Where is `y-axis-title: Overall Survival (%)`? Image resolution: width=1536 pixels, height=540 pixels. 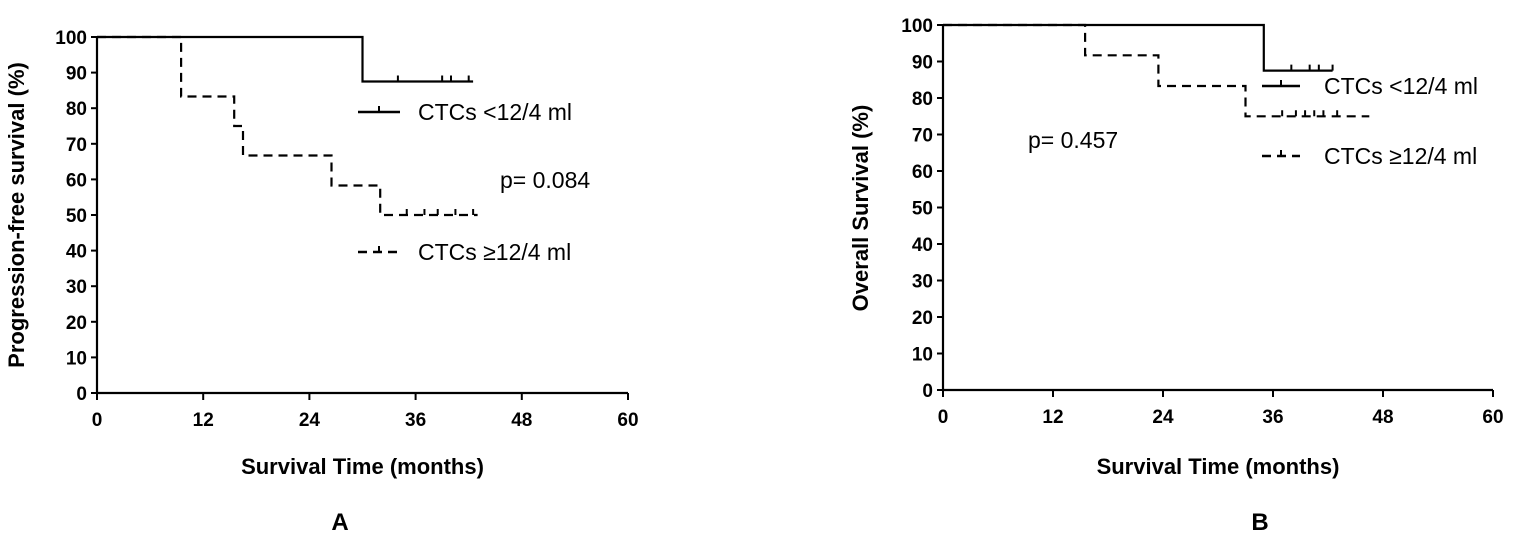
y-axis-title: Overall Survival (%) is located at coordinates (860, 208).